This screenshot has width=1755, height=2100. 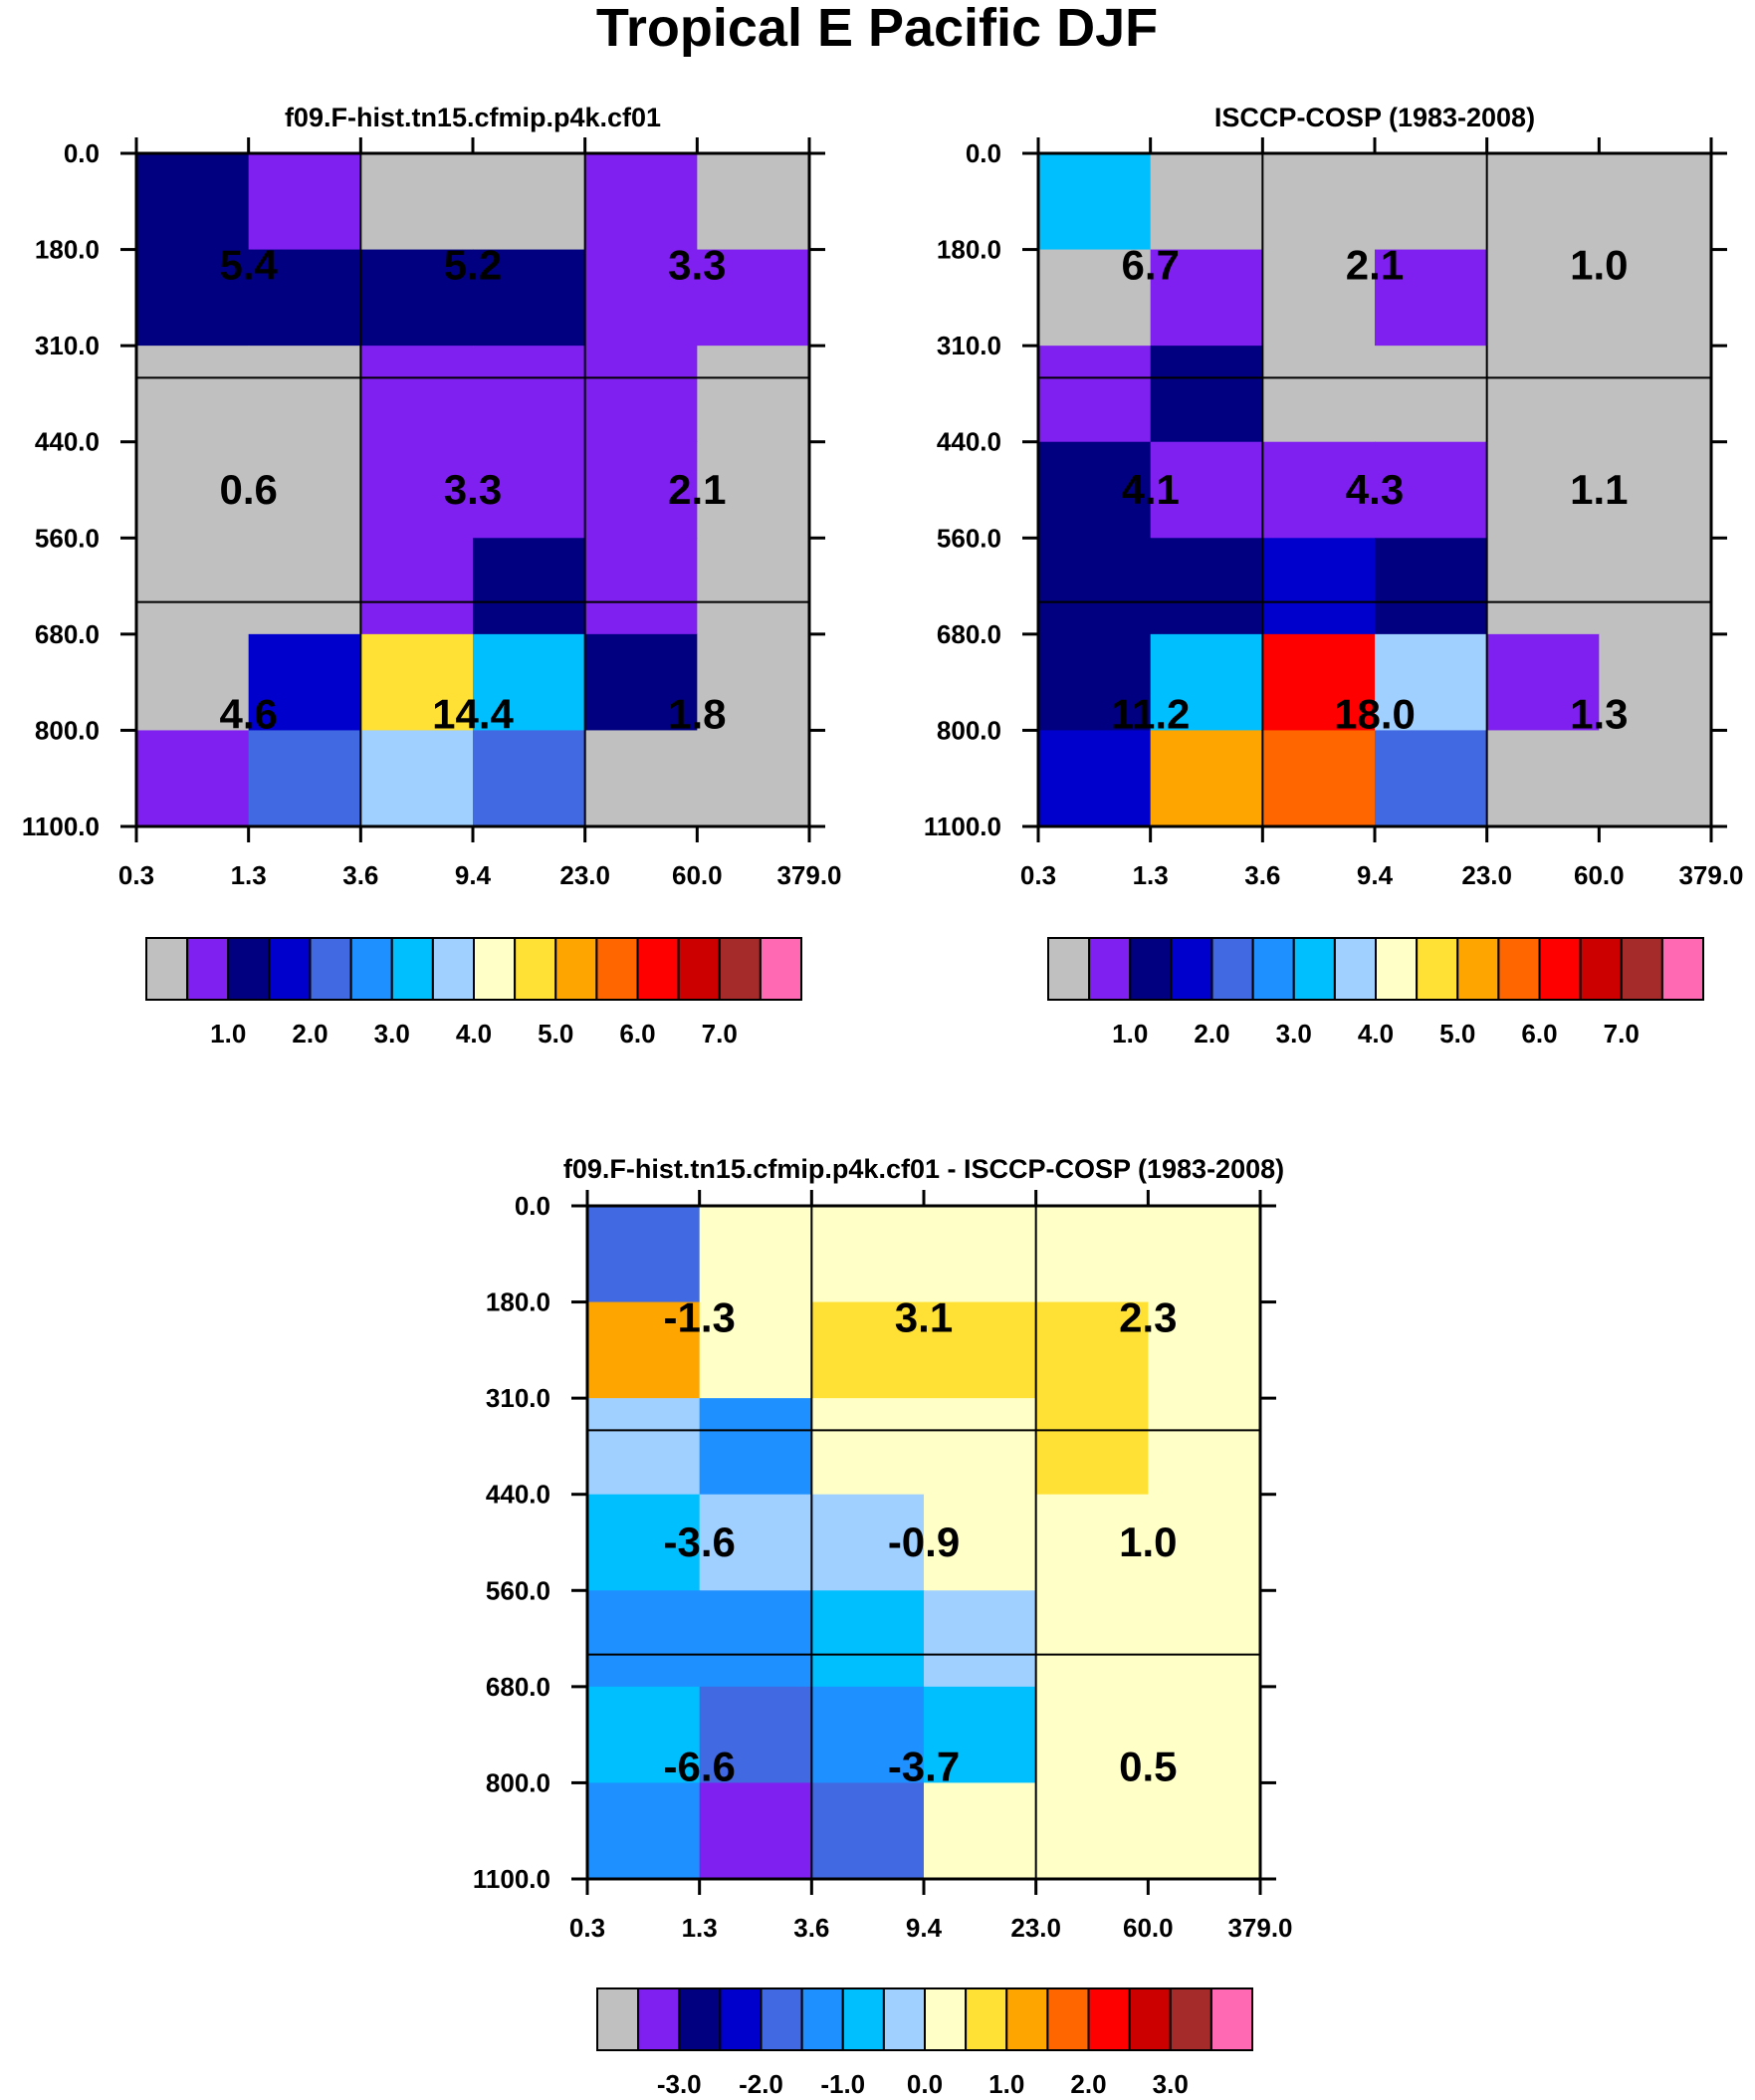 What do you see at coordinates (1038, 875) in the screenshot?
I see `x-tick-label: 0.3` at bounding box center [1038, 875].